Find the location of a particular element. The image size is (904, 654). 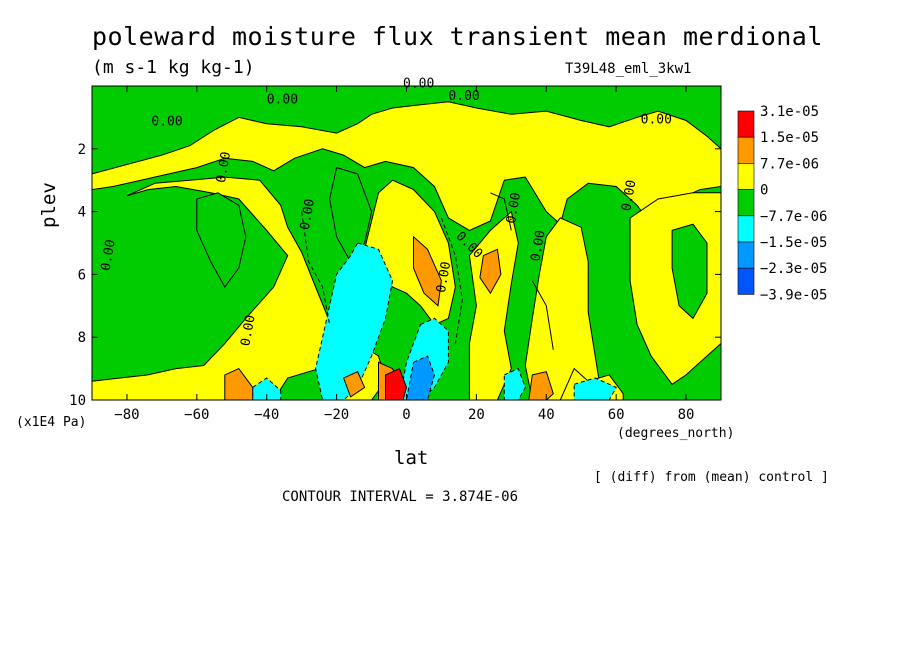

y-unit-caption: (x1E4 Pa) is located at coordinates (51, 422).